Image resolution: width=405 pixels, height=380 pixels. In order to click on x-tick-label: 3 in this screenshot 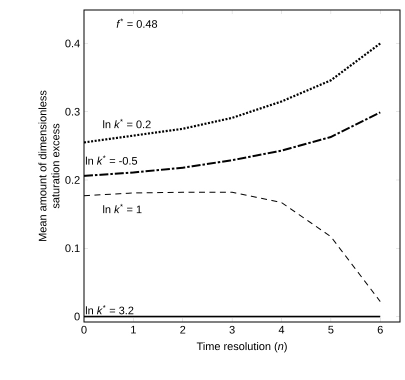, I will do `click(232, 330)`.